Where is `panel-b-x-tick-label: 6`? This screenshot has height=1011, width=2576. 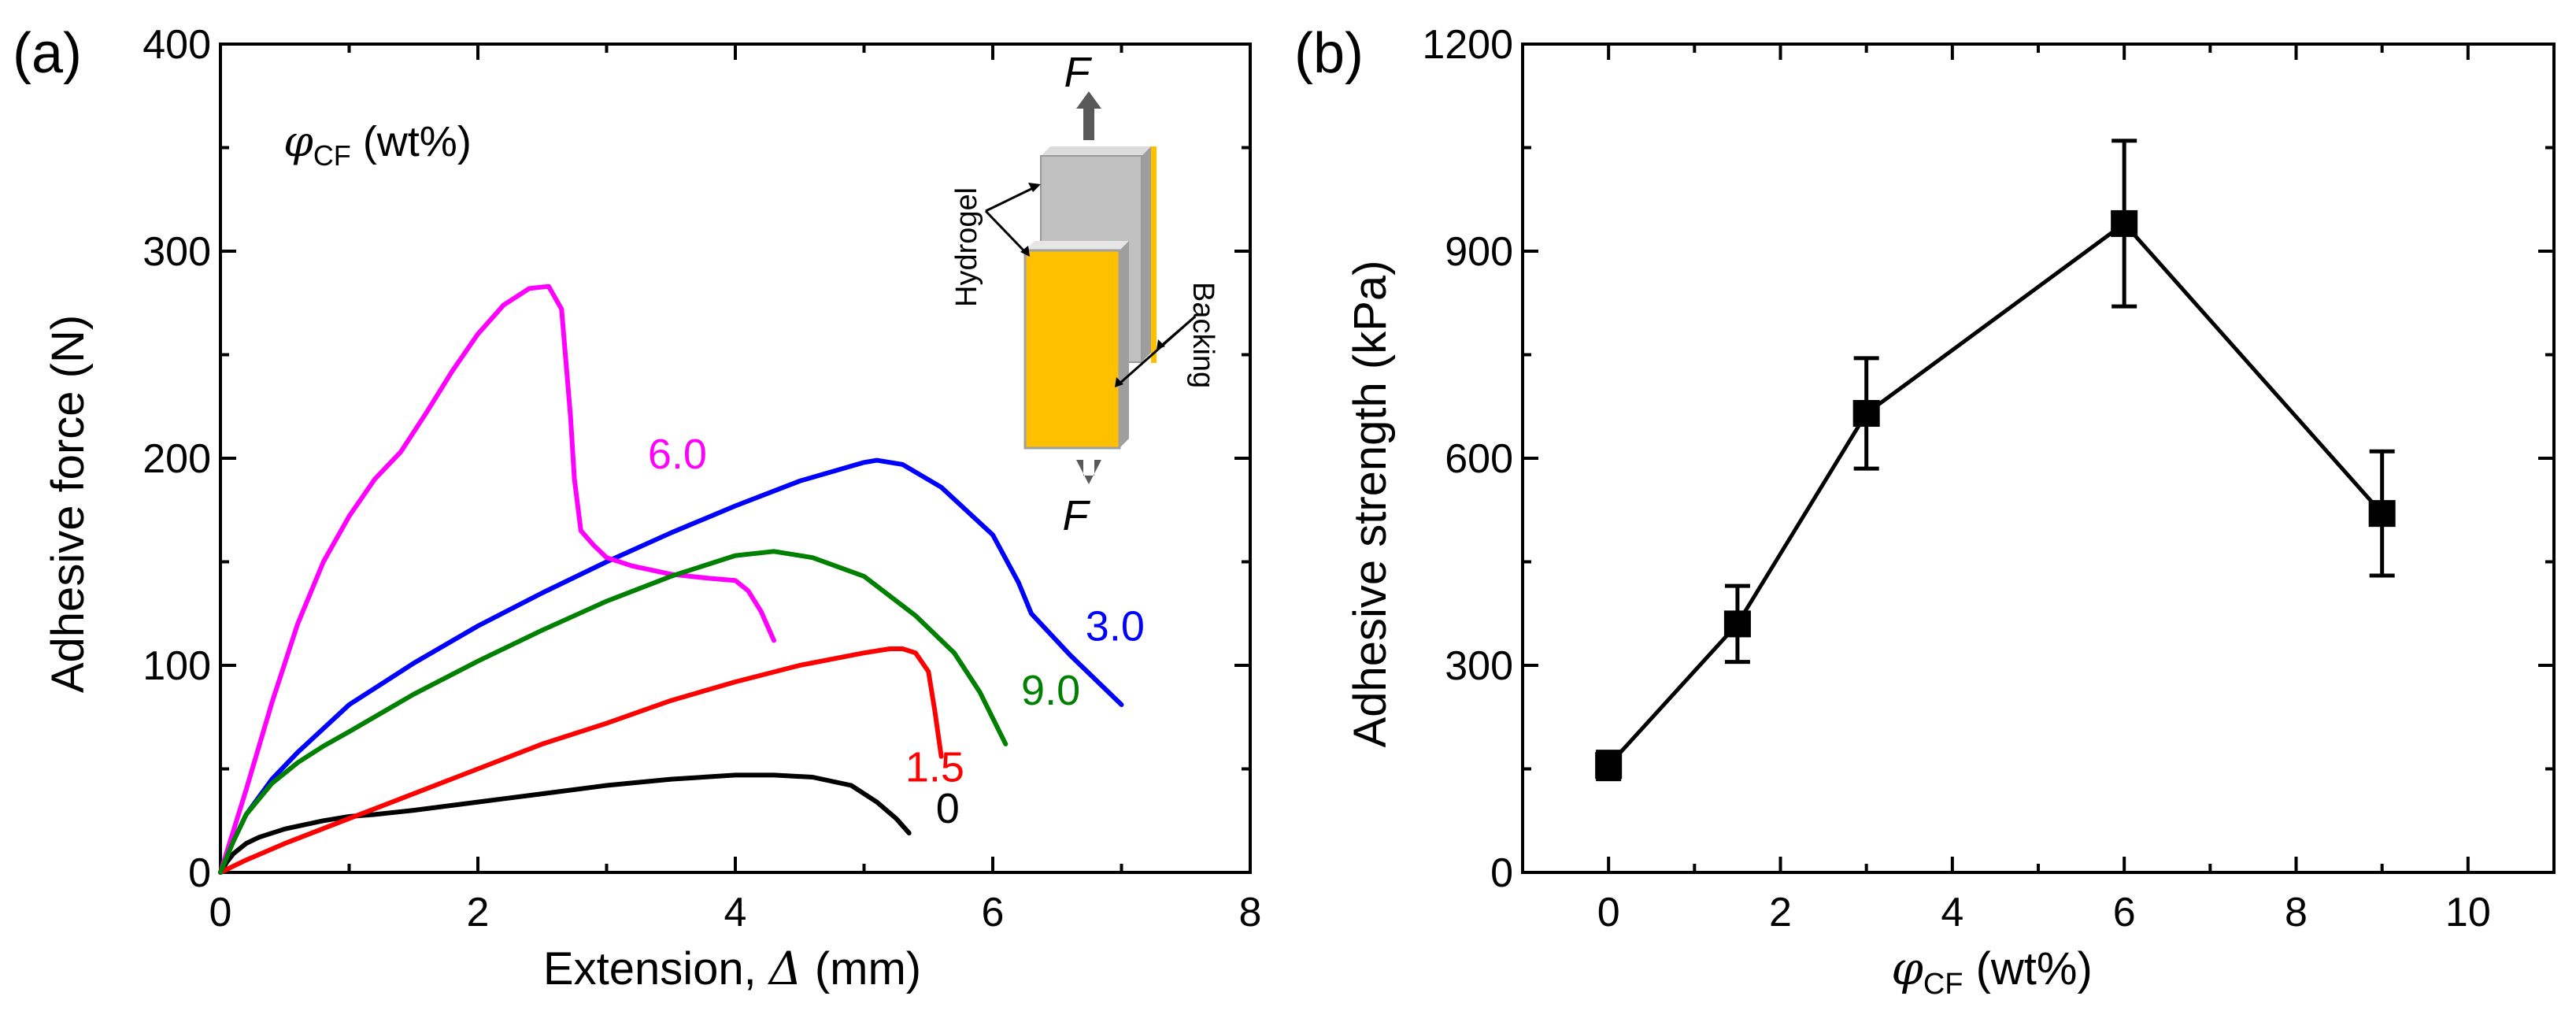 panel-b-x-tick-label: 6 is located at coordinates (2124, 912).